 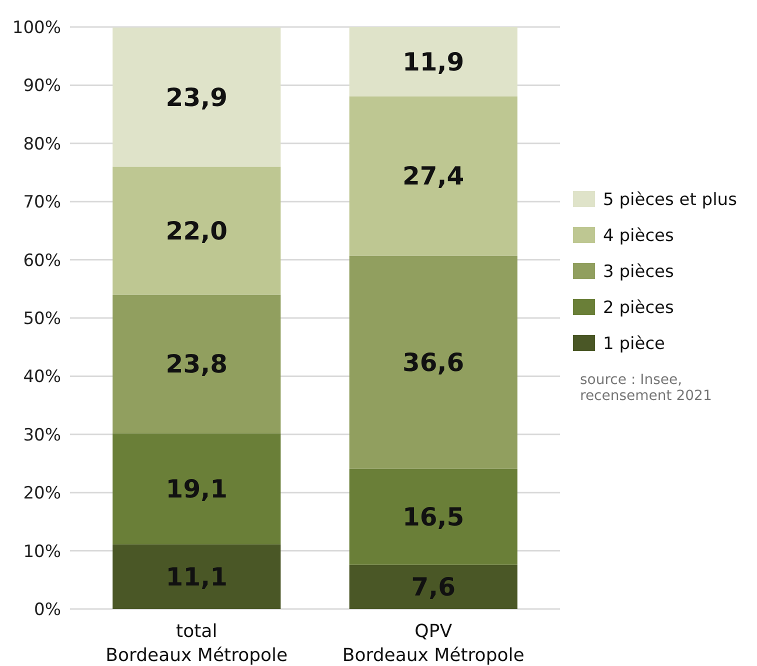 I want to click on legend-label: 5 pièces et plus, so click(x=670, y=200).